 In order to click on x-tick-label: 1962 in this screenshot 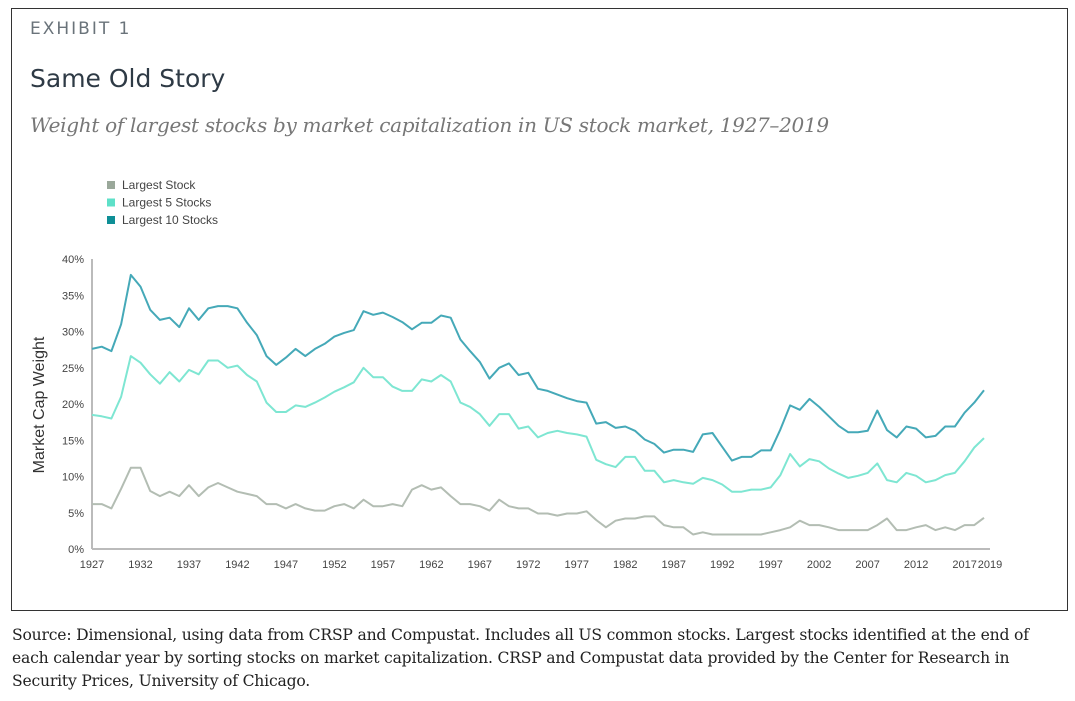, I will do `click(431, 565)`.